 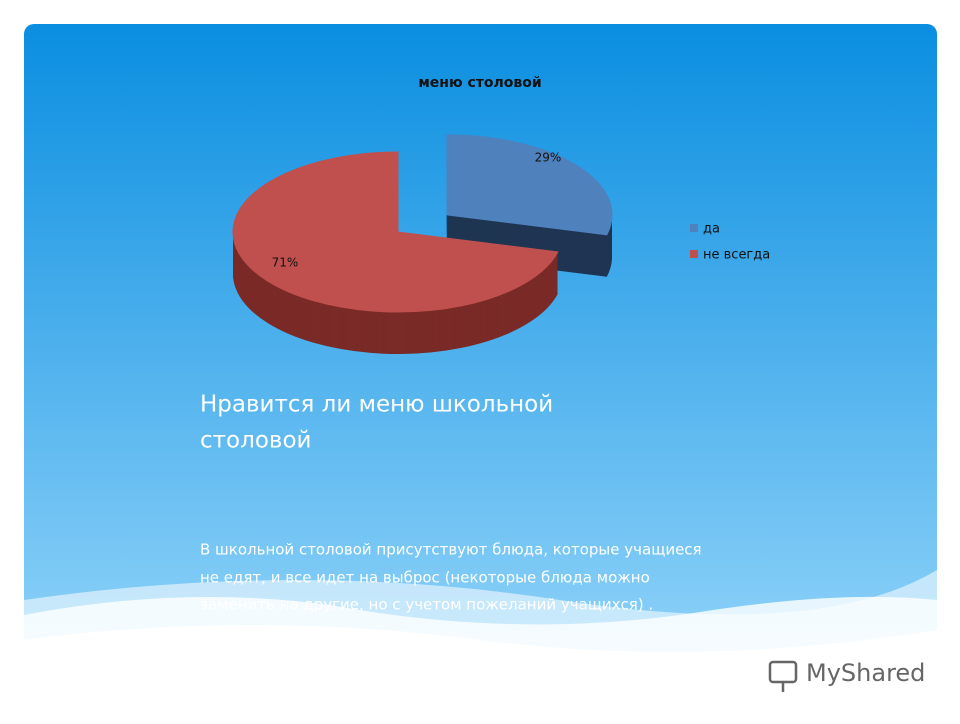 What do you see at coordinates (285, 263) in the screenshot?
I see `data-label: 71%` at bounding box center [285, 263].